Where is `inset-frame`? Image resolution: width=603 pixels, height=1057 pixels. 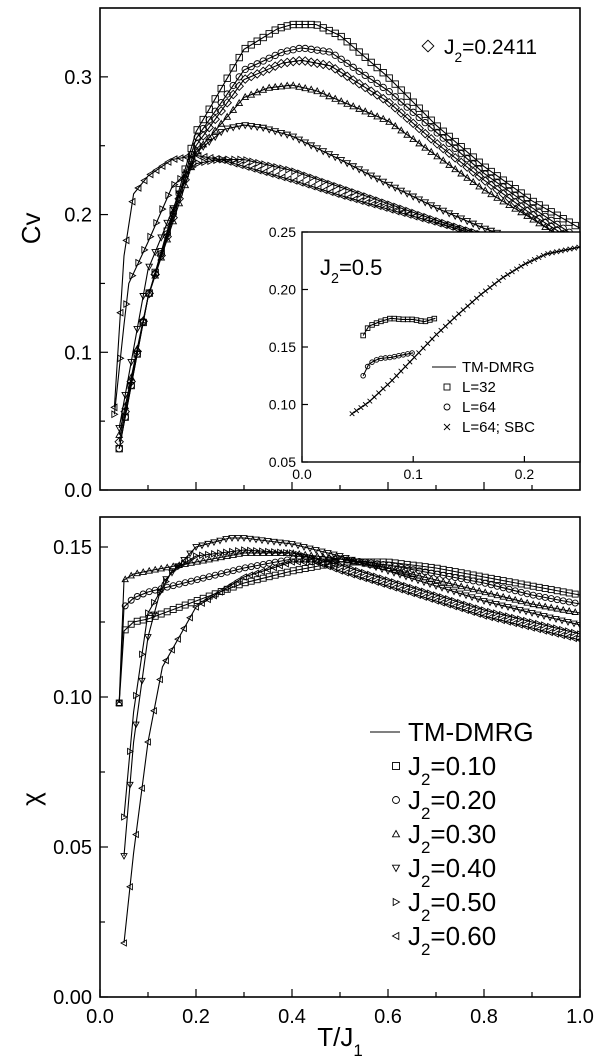 inset-frame is located at coordinates (441, 347).